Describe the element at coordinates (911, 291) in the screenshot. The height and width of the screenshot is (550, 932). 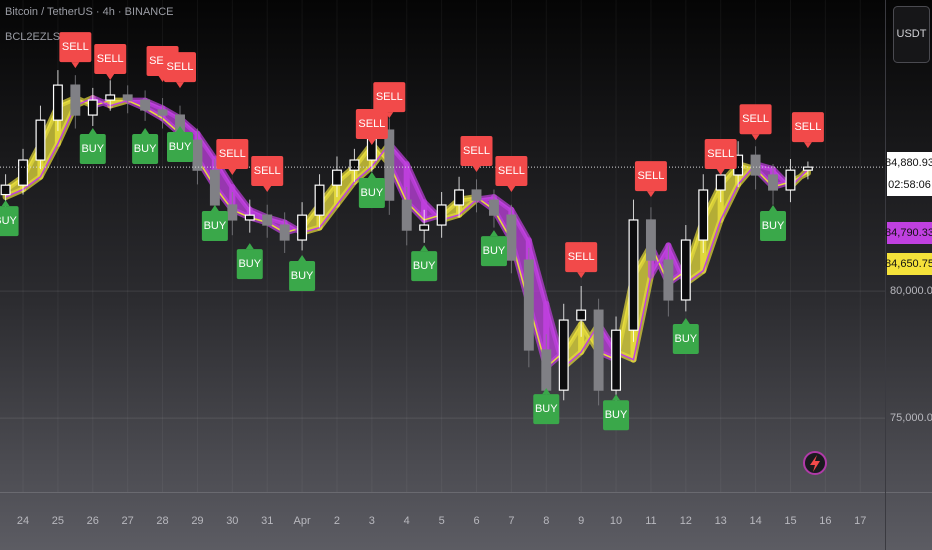
I see `y-tick-label: 80,000.00` at that location.